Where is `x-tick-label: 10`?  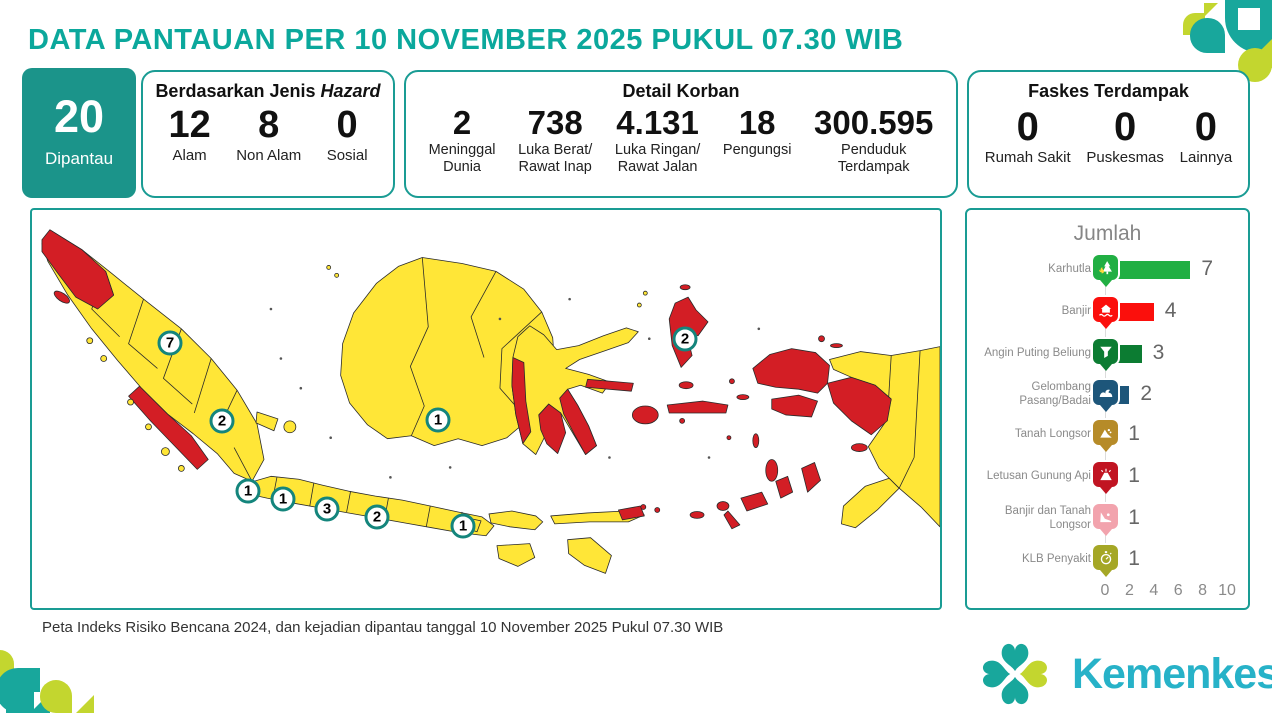
x-tick-label: 10 is located at coordinates (1227, 590).